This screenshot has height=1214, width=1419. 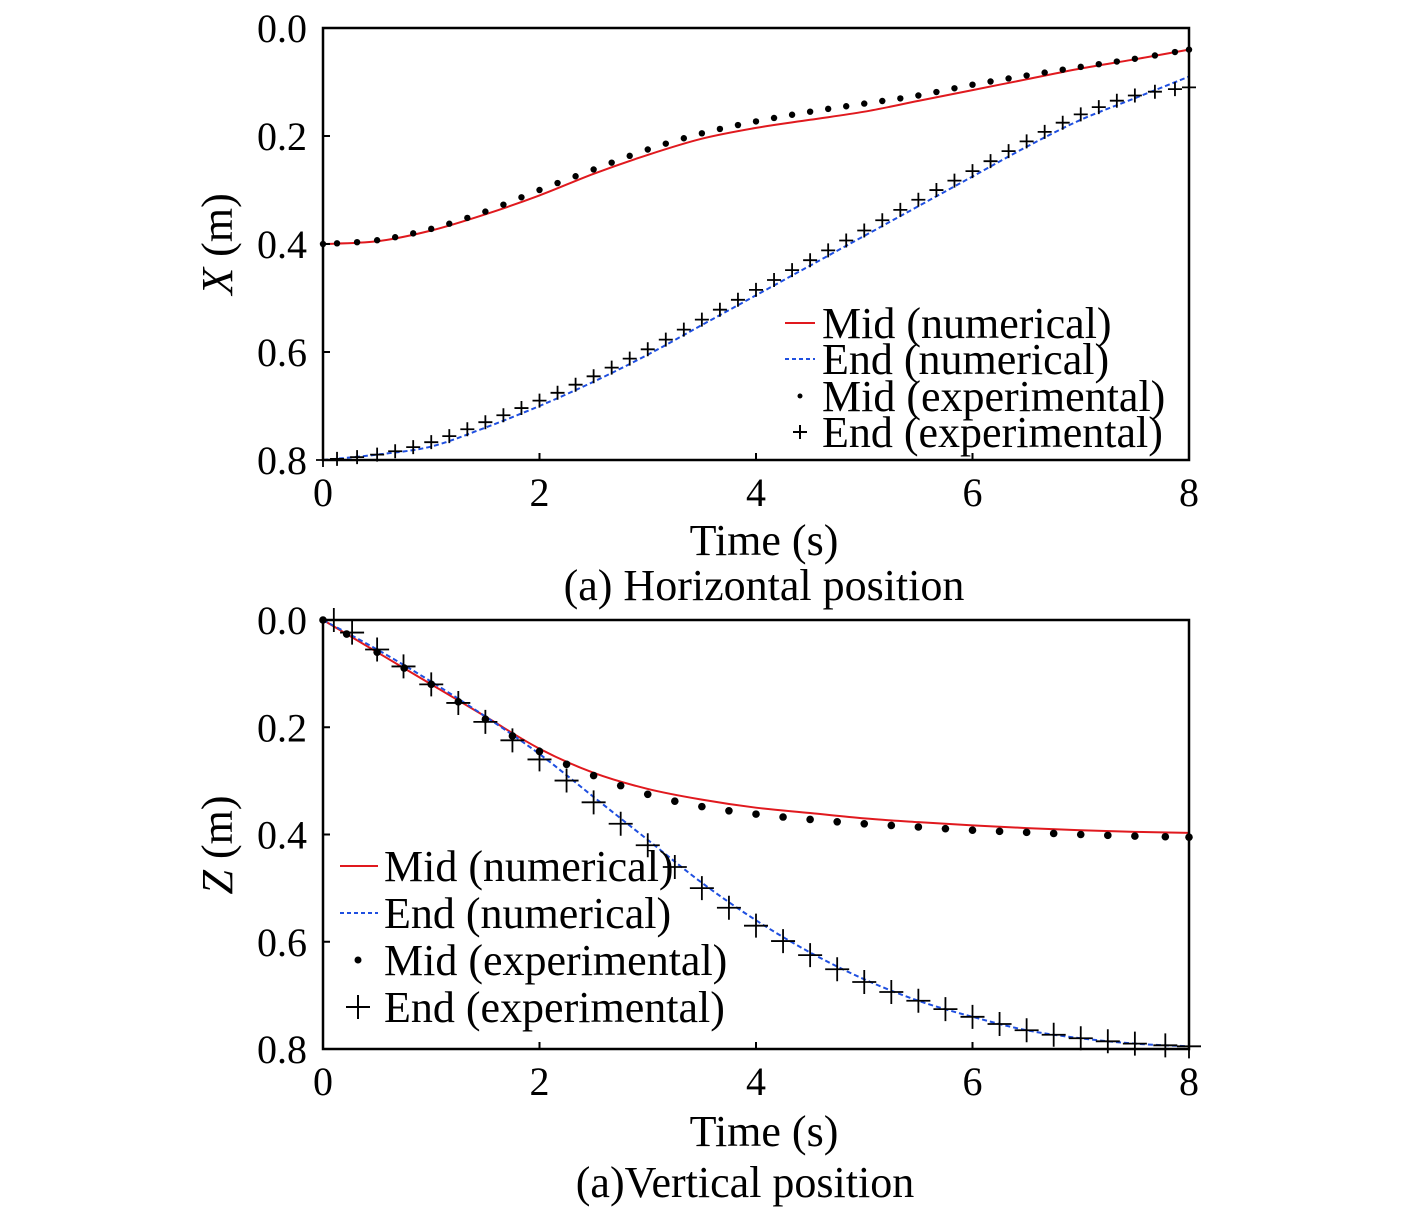 I want to click on series-markers-mid-experimental, so click(x=756, y=147).